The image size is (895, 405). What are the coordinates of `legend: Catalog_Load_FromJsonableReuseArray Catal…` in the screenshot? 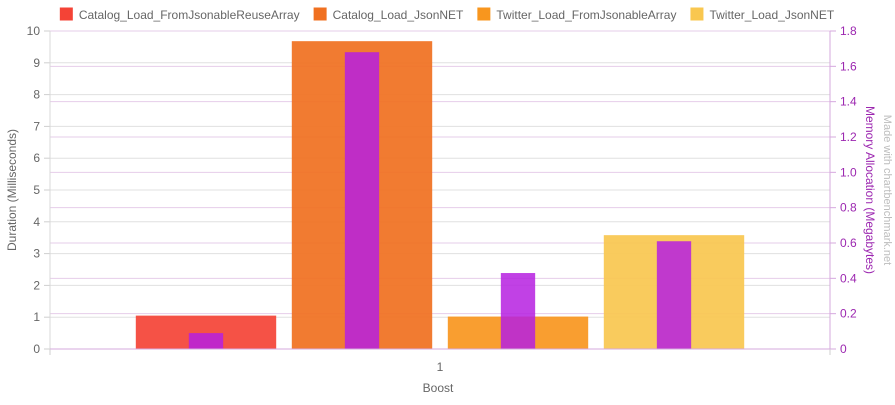 It's located at (447, 15).